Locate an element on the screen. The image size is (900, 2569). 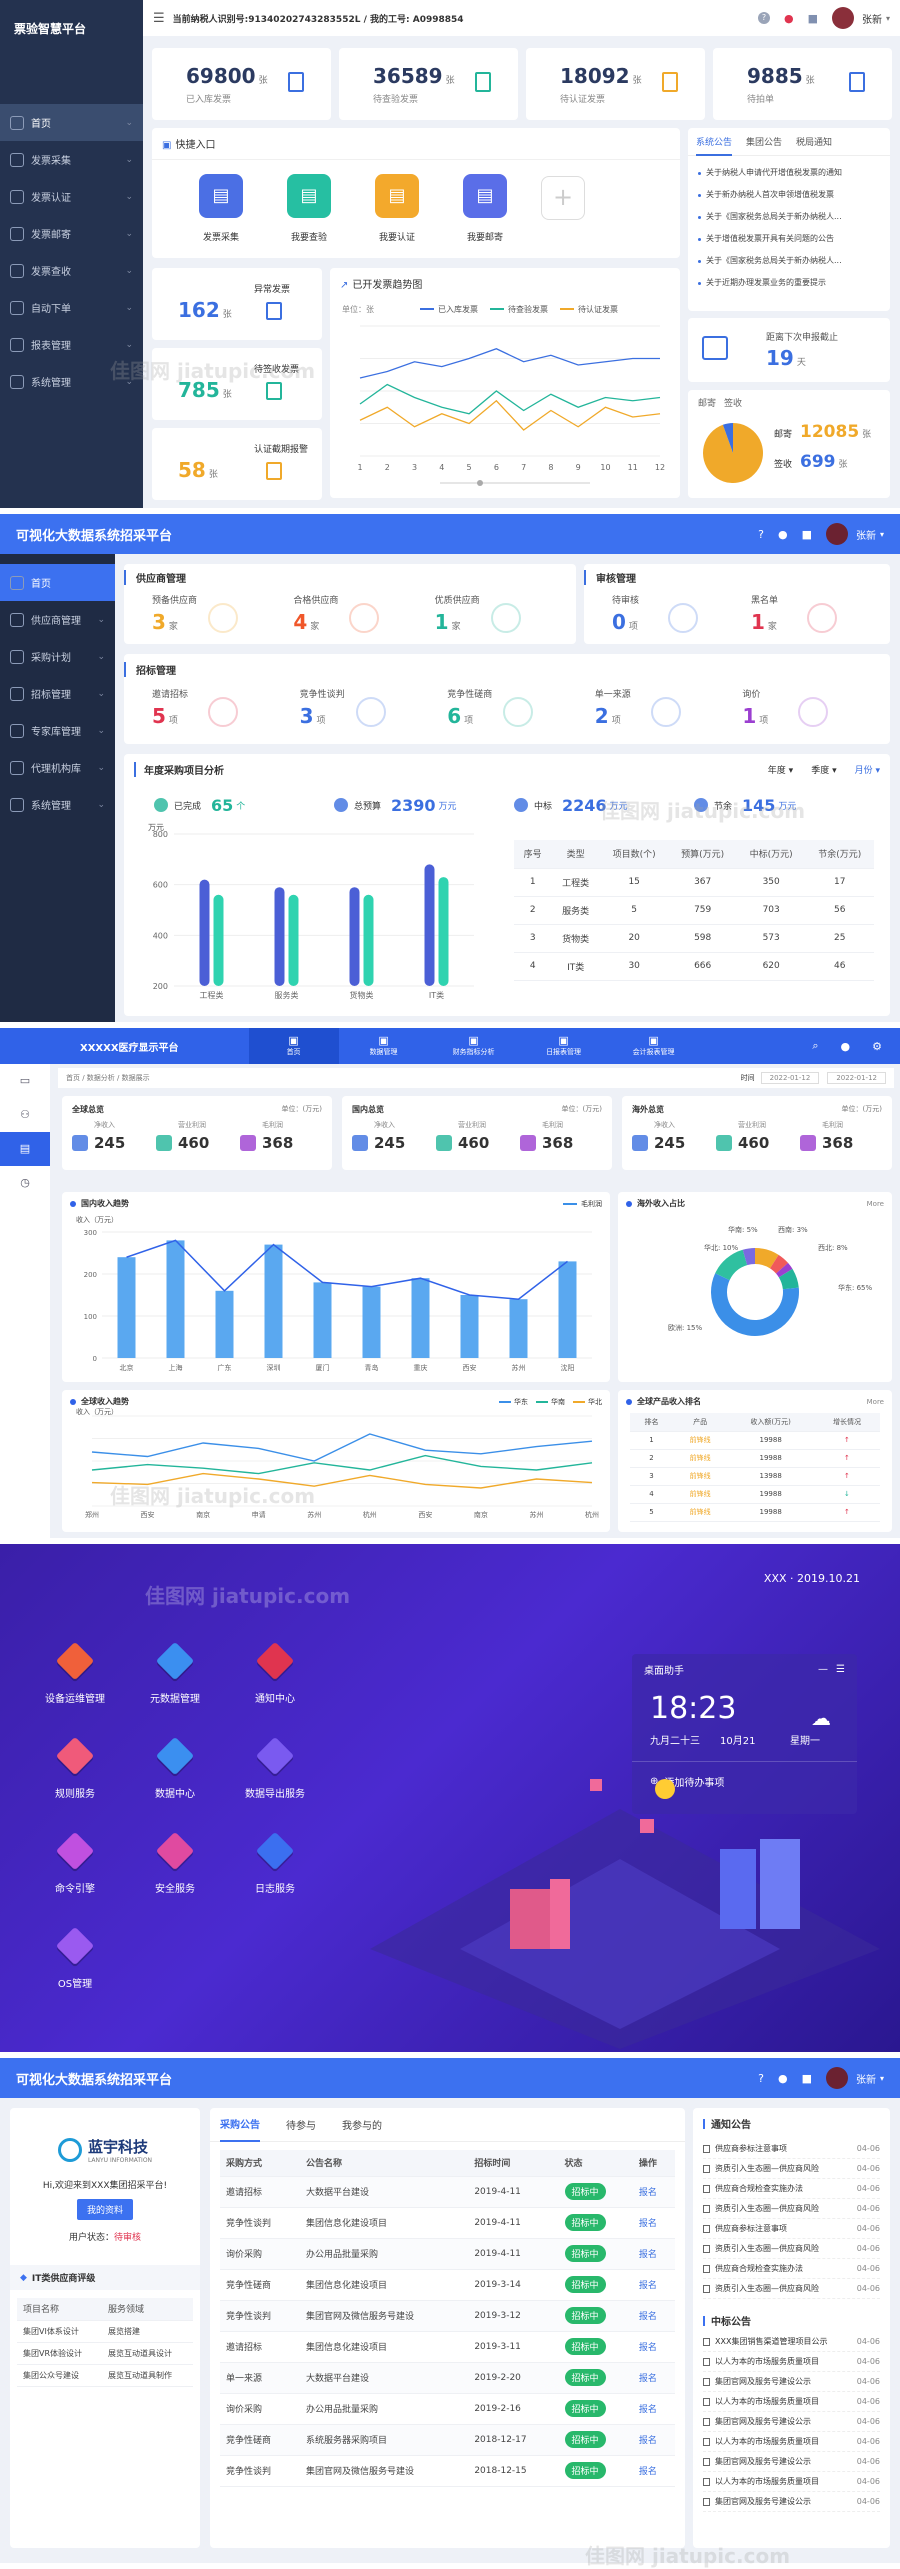
app-shortcut: 安全服务 is located at coordinates (175, 1863).